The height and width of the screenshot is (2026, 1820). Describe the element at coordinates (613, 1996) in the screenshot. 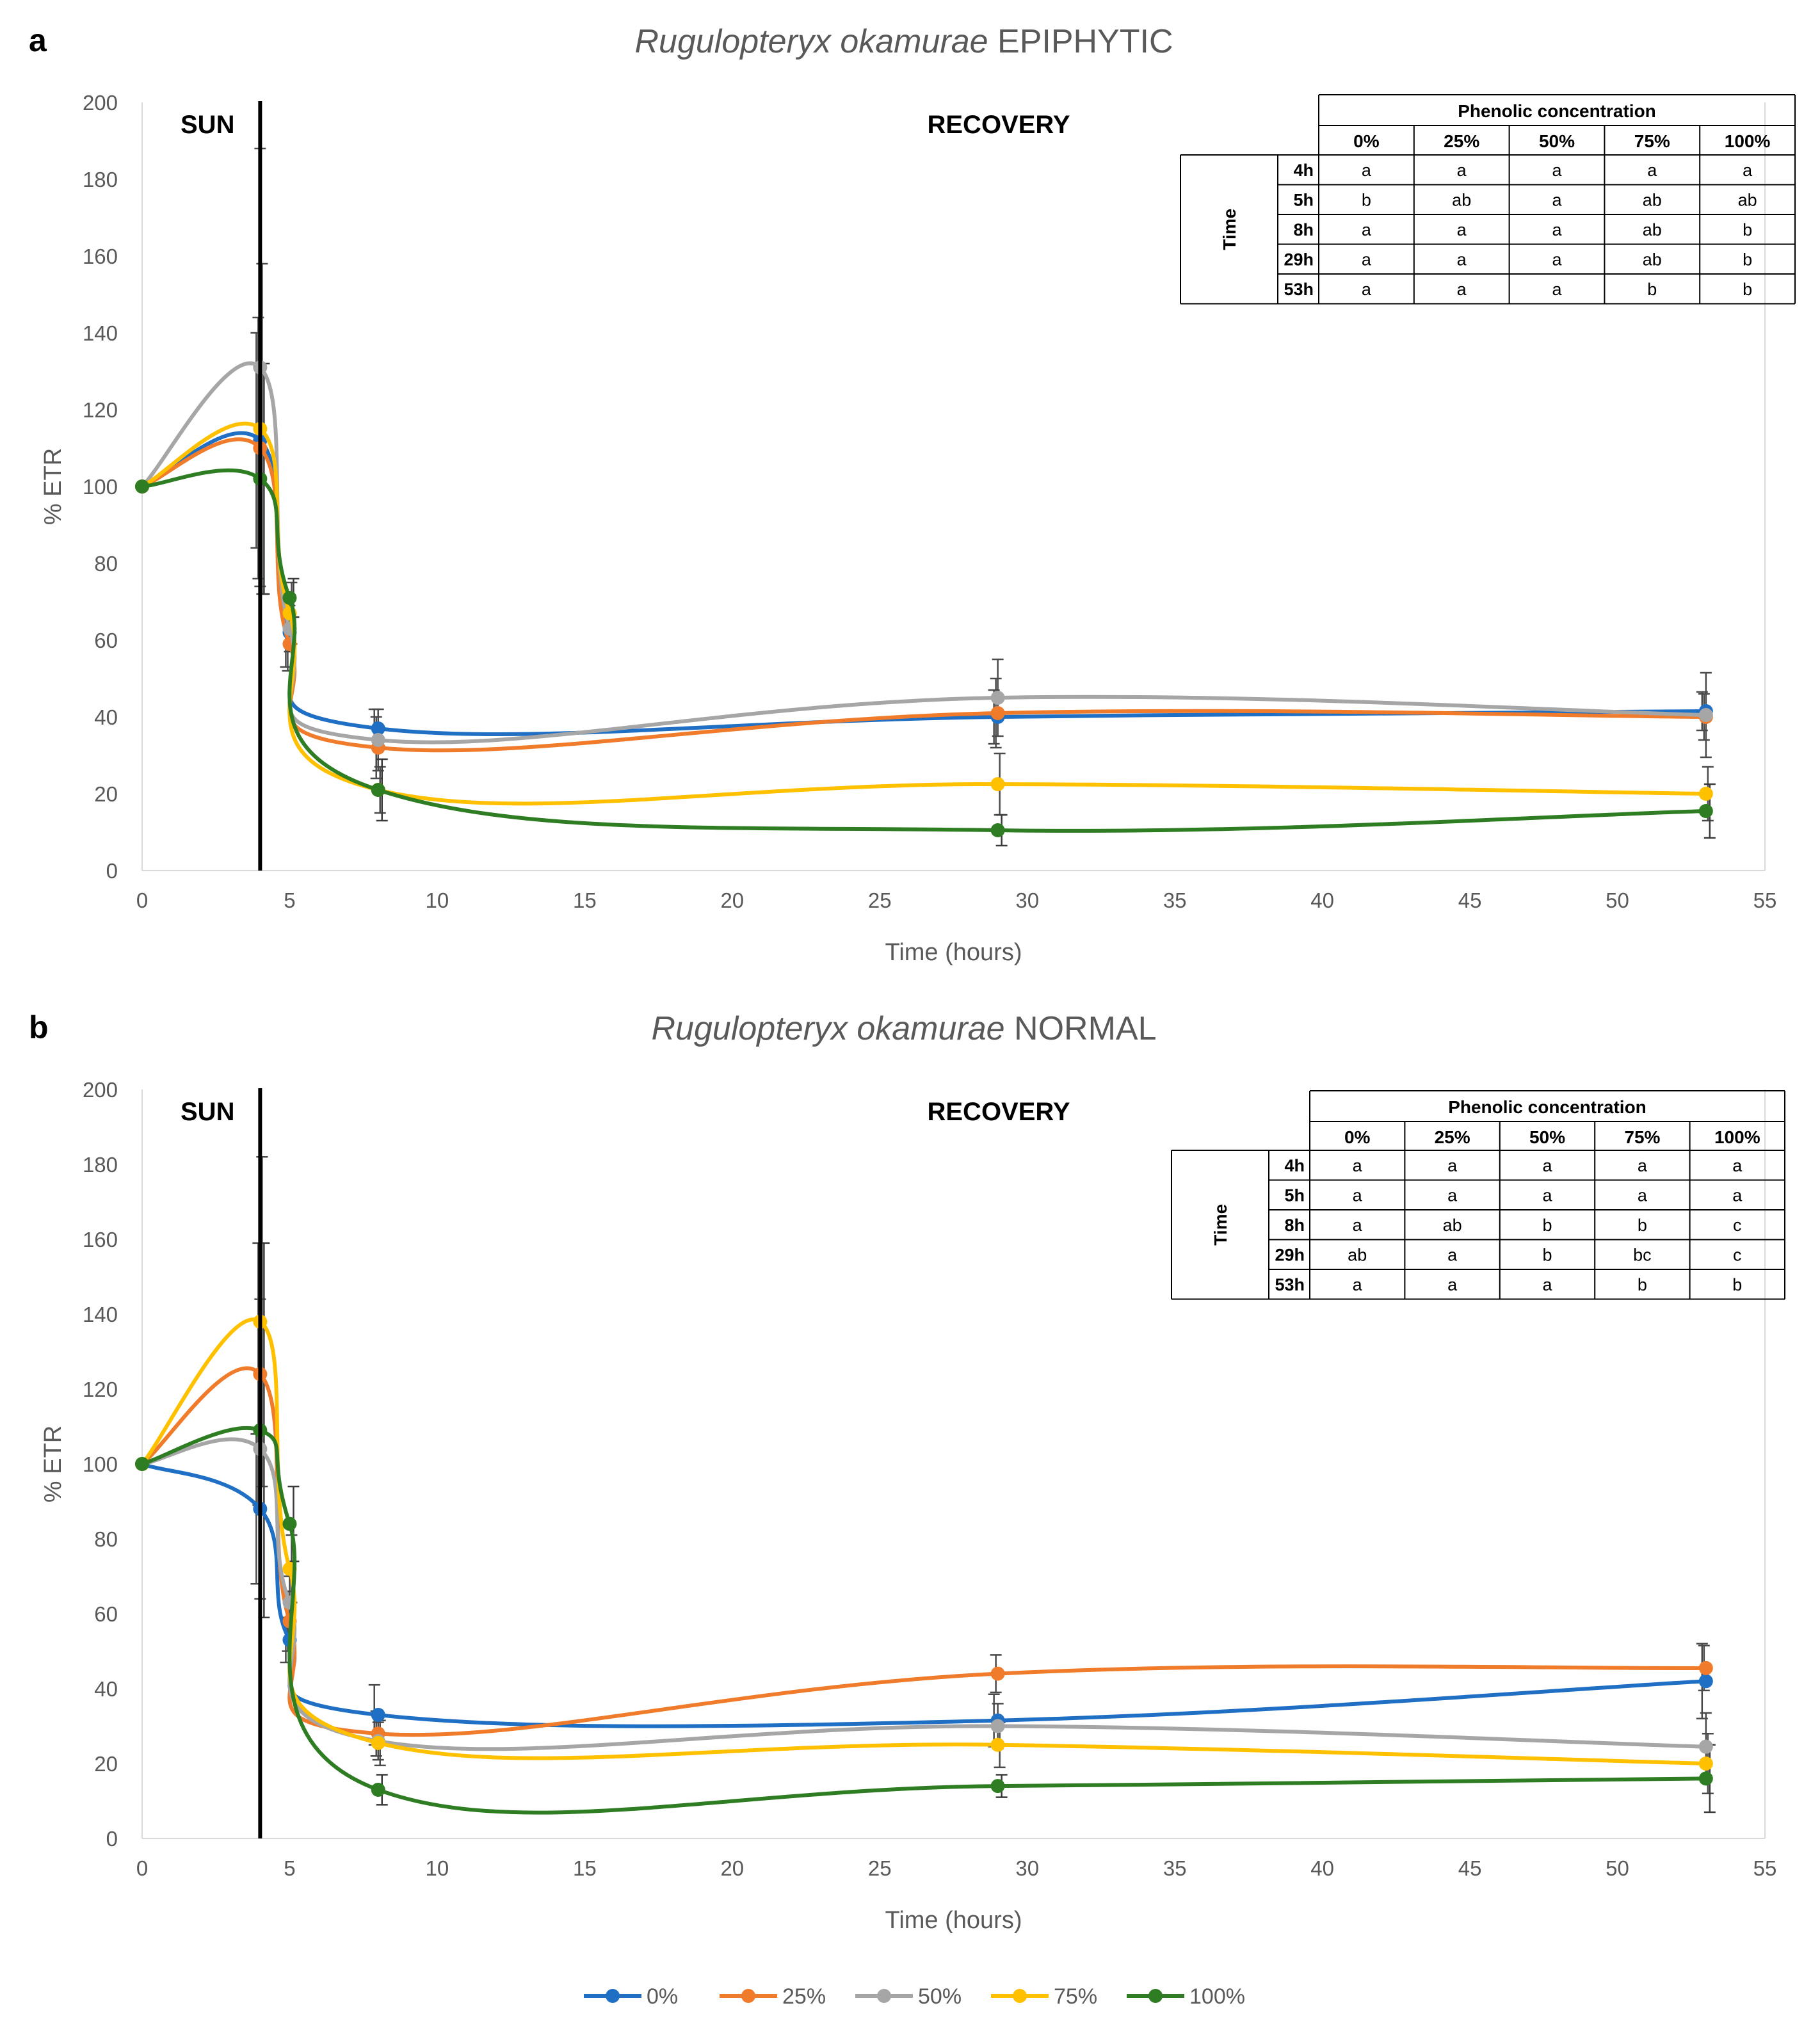

I see `legend-marker-0pct` at that location.